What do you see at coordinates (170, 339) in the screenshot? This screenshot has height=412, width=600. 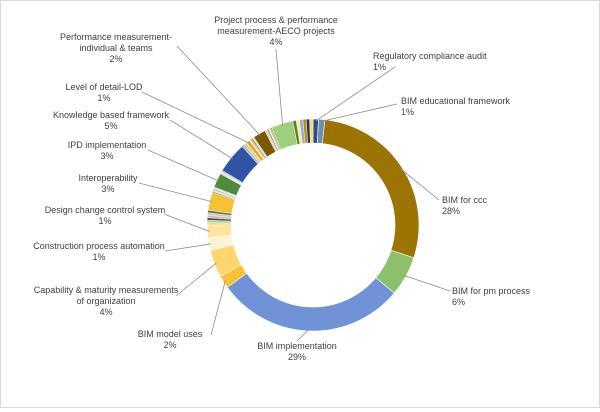 I see `data-label: BIM model uses 2%` at bounding box center [170, 339].